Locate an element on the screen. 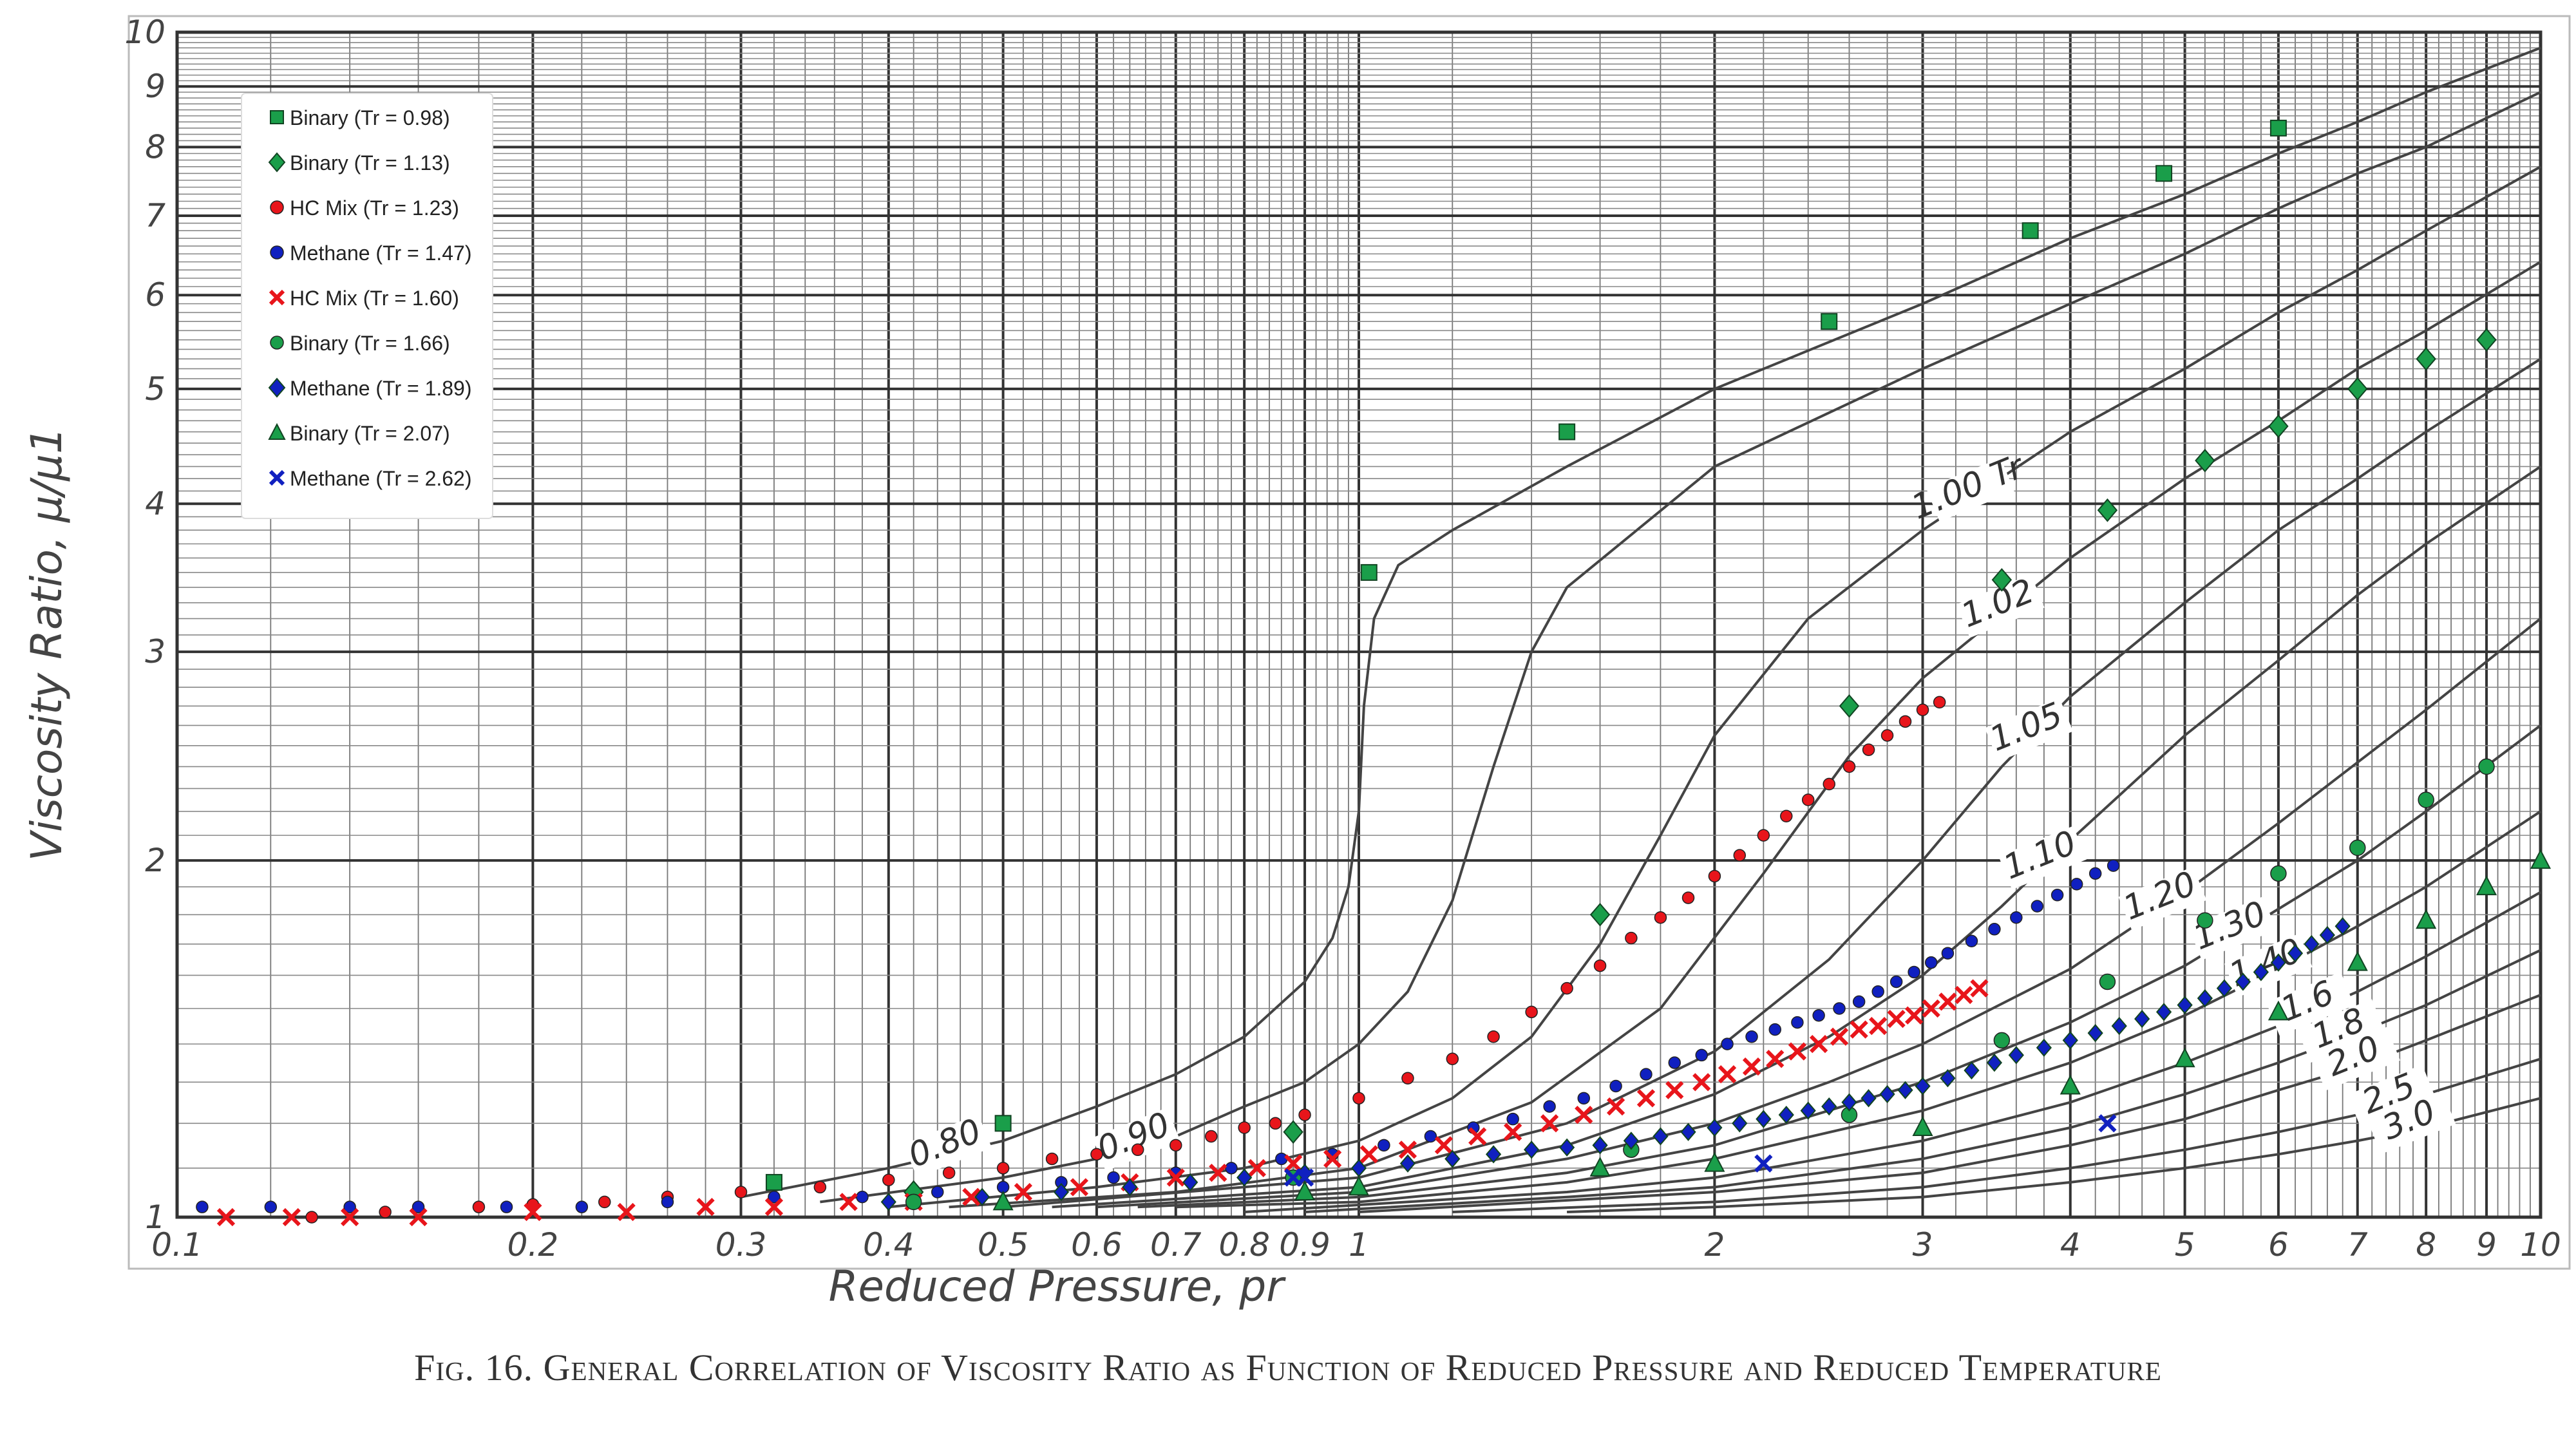  legend-label: Binary (Tr = 1.13) is located at coordinates (370, 163).